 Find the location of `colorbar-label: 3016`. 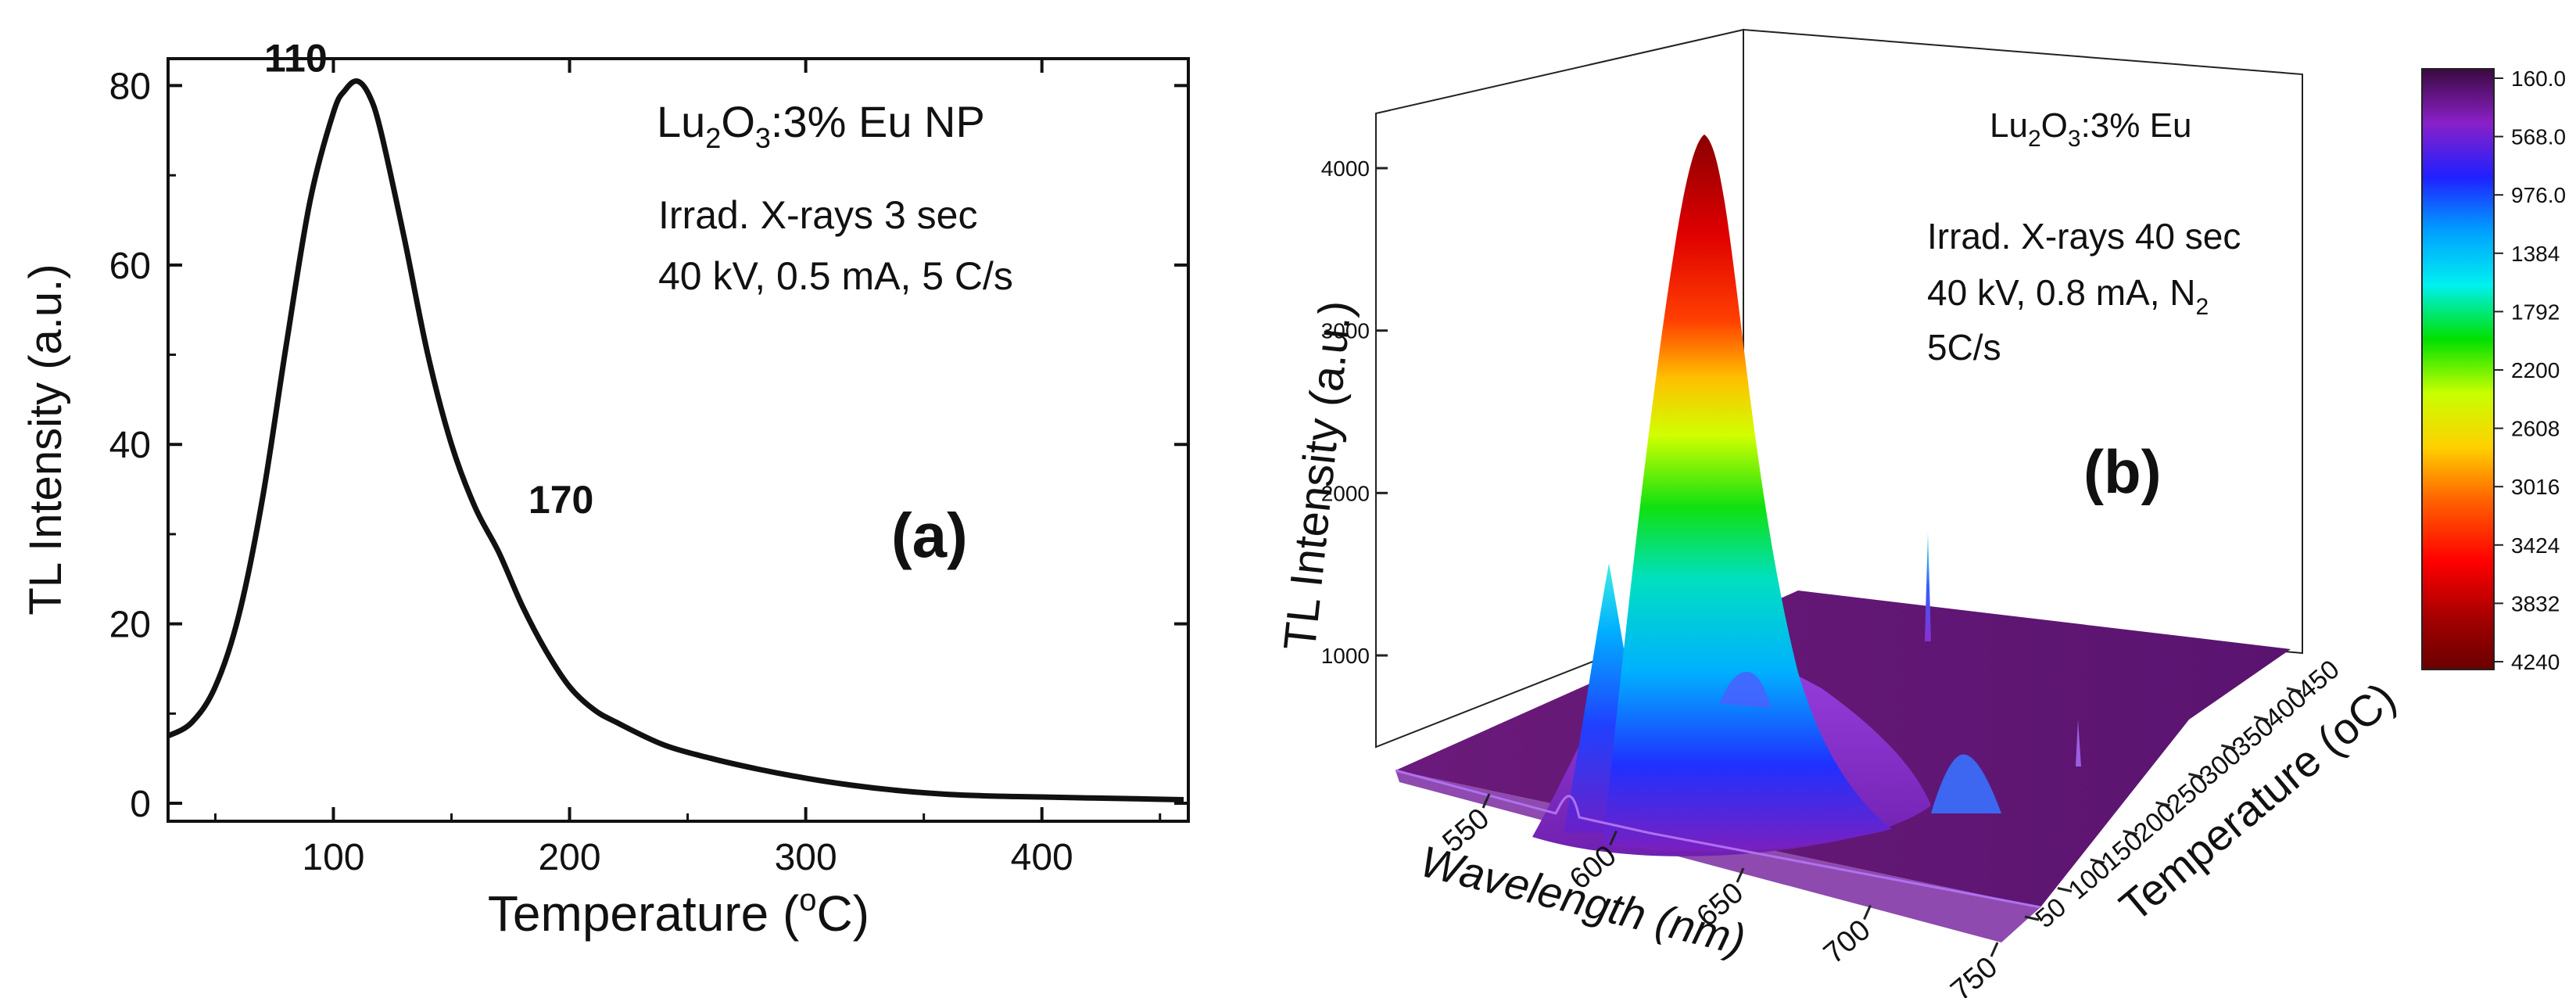

colorbar-label: 3016 is located at coordinates (2535, 487).